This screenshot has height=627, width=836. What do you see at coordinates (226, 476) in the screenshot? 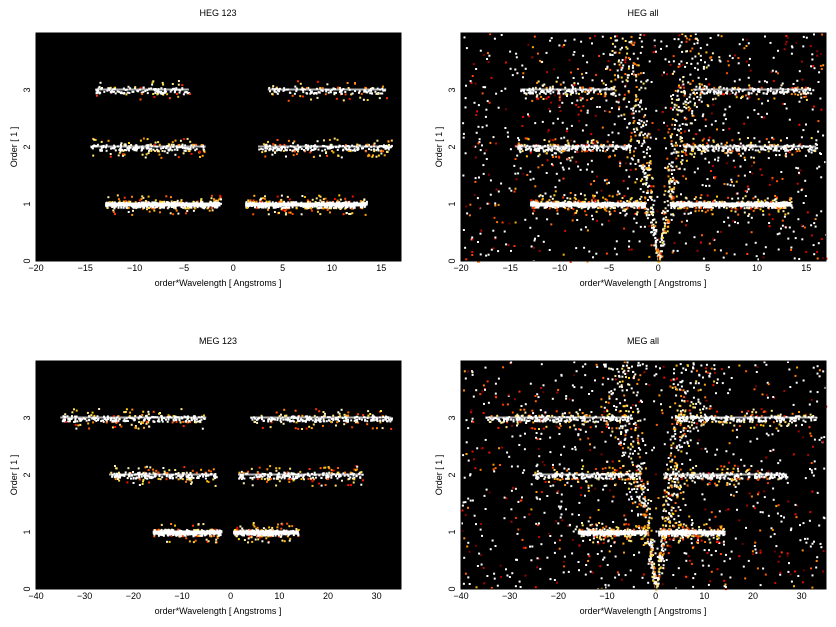
I see `event-pixels` at bounding box center [226, 476].